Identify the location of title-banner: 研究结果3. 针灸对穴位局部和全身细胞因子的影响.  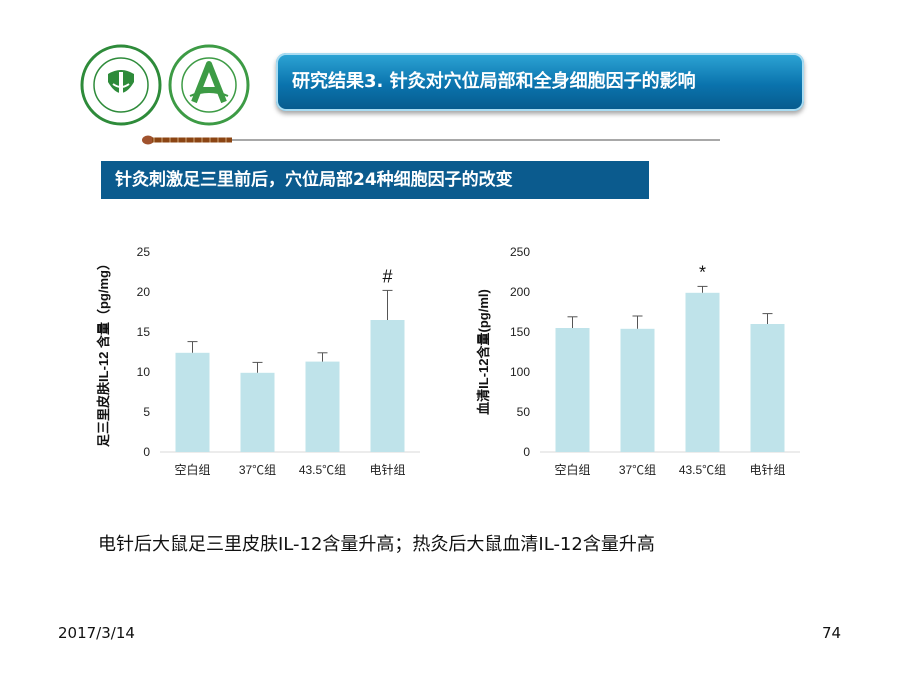
(540, 82).